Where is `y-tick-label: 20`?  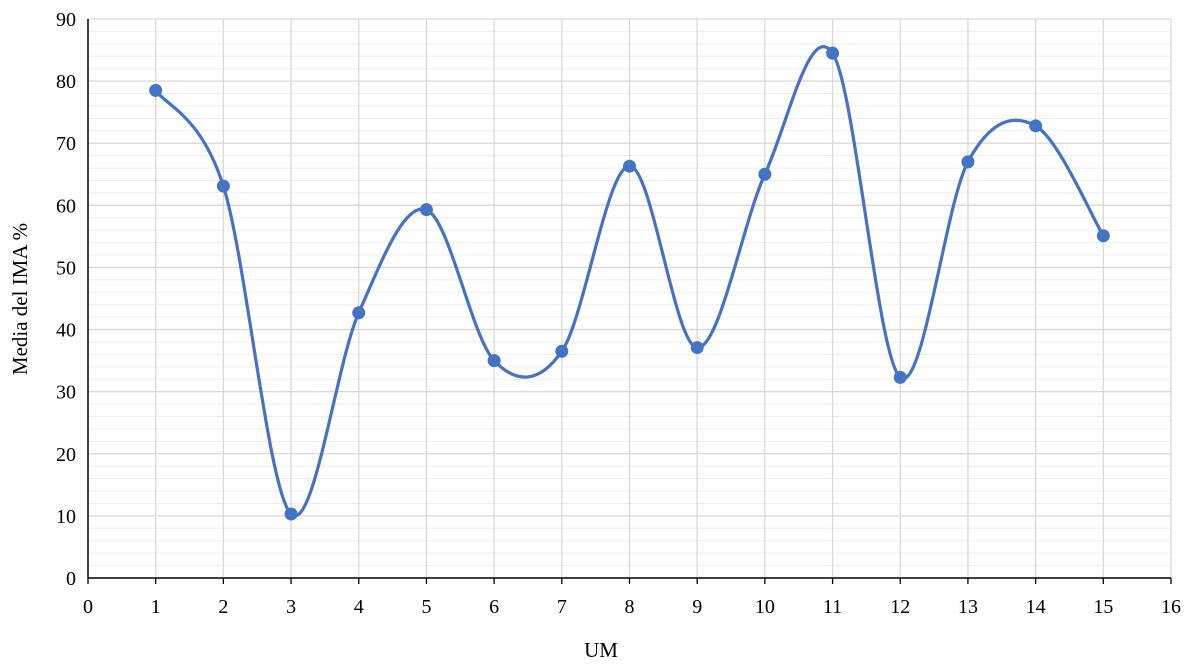 y-tick-label: 20 is located at coordinates (66, 455).